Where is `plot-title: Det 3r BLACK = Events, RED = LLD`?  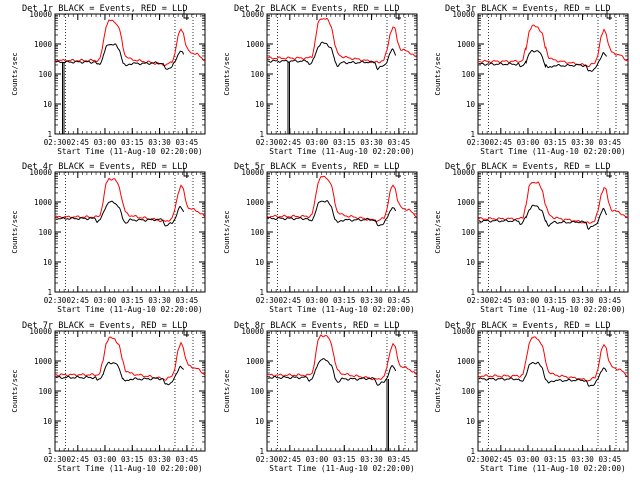 plot-title: Det 3r BLACK = Events, RED = LLD is located at coordinates (528, 9).